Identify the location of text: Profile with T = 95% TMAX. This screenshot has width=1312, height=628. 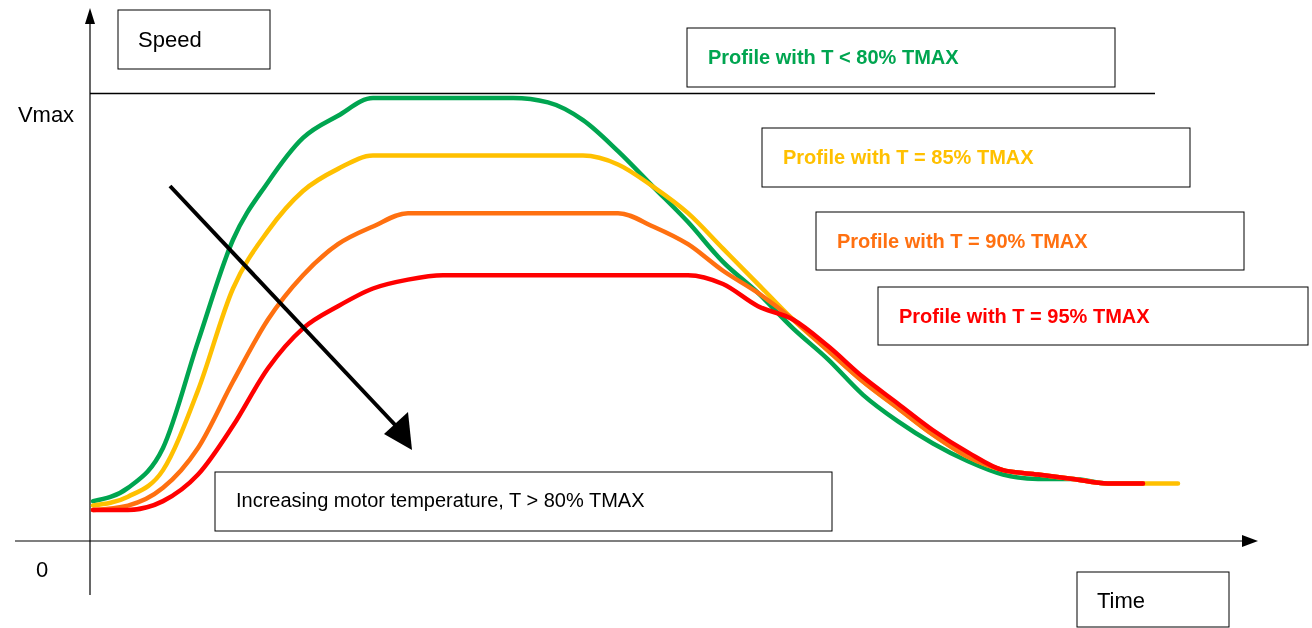
(1025, 316).